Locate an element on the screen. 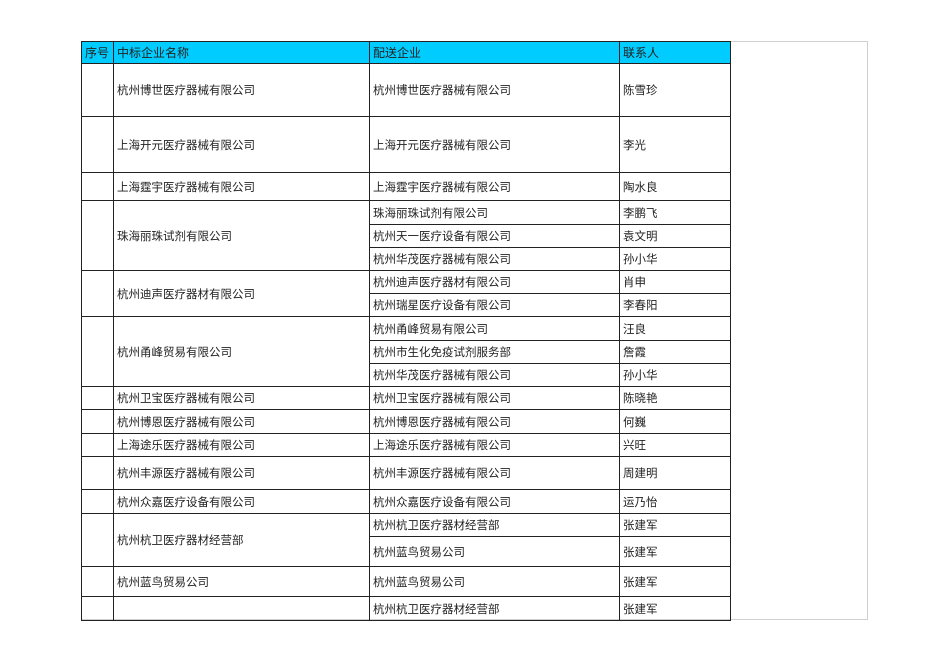 The width and height of the screenshot is (950, 672). table-row: 杭州众嘉医疗设备有限公司 杭州众嘉医疗设备有限公司 运乃怡 is located at coordinates (406, 501).